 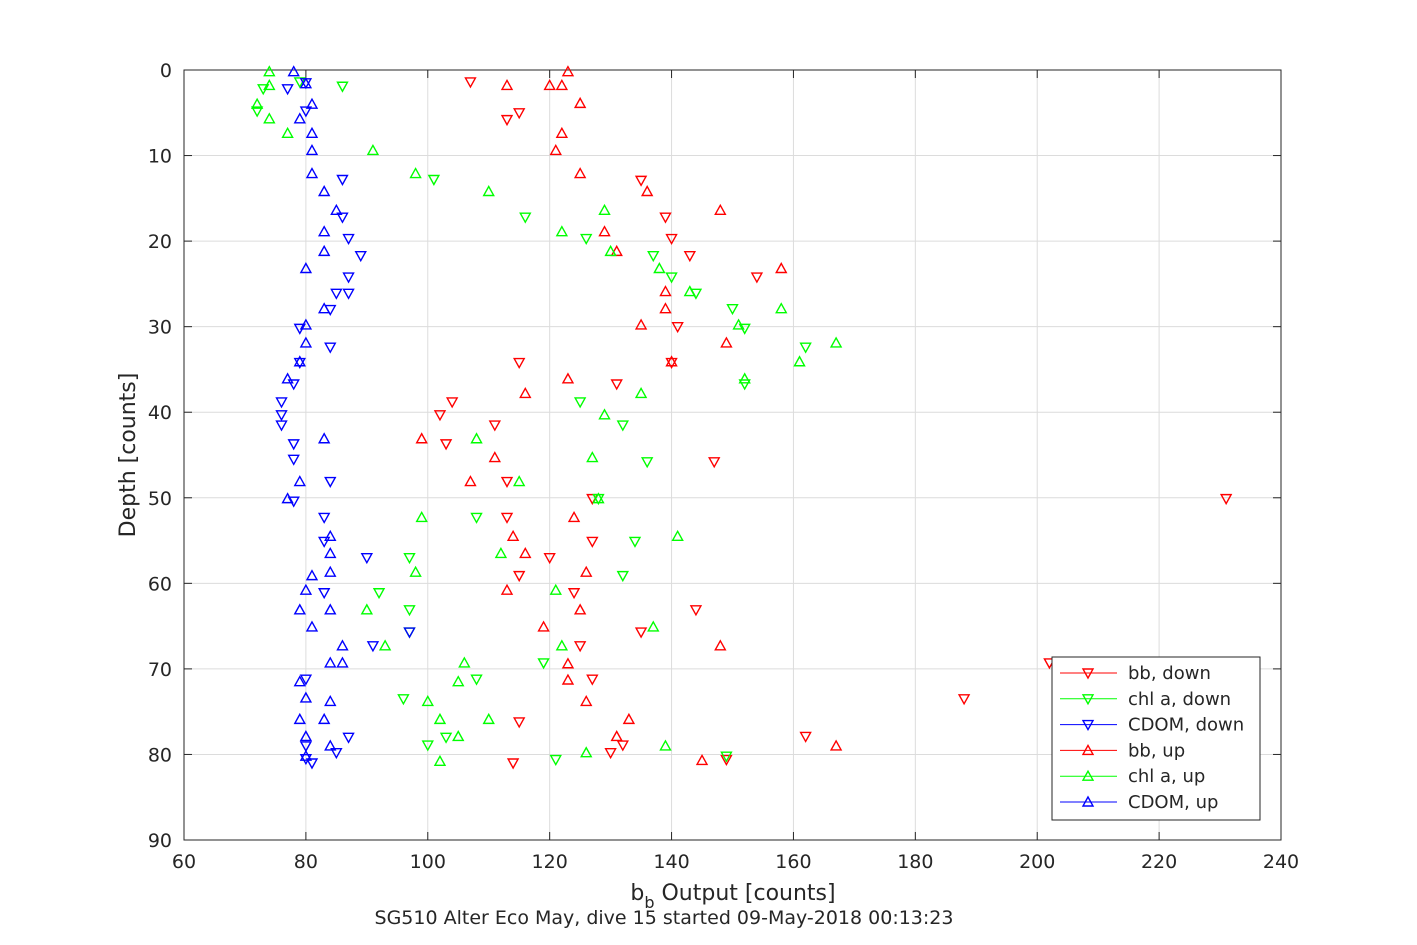 What do you see at coordinates (1173, 802) in the screenshot?
I see `legend-label: CDOM, up` at bounding box center [1173, 802].